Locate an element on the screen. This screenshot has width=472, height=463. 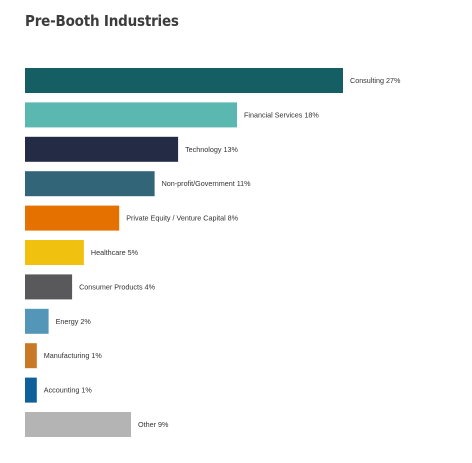
bar-accounting is located at coordinates (31, 390).